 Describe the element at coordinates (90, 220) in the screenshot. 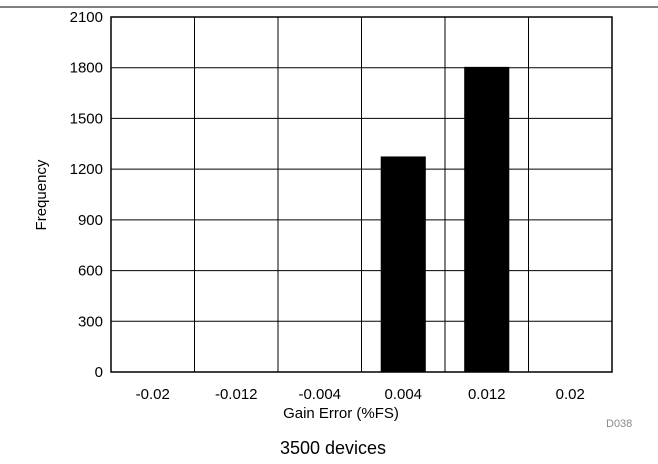

I see `y-tick-label: 900` at that location.